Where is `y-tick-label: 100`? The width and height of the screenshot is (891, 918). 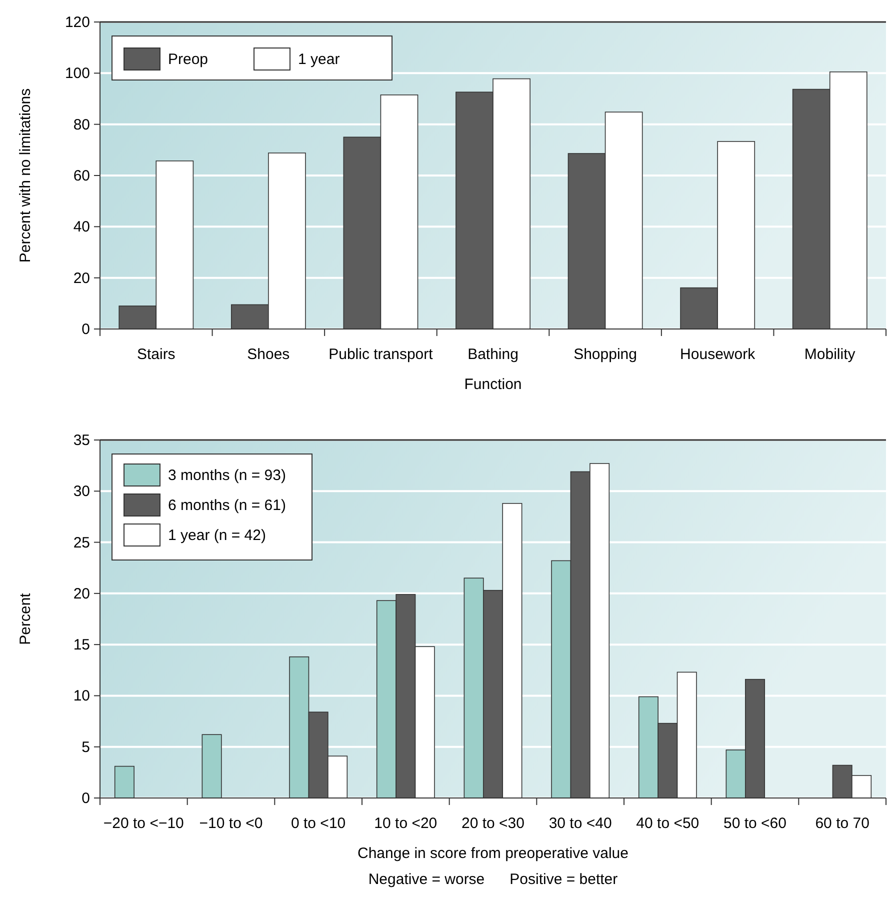 y-tick-label: 100 is located at coordinates (77, 73).